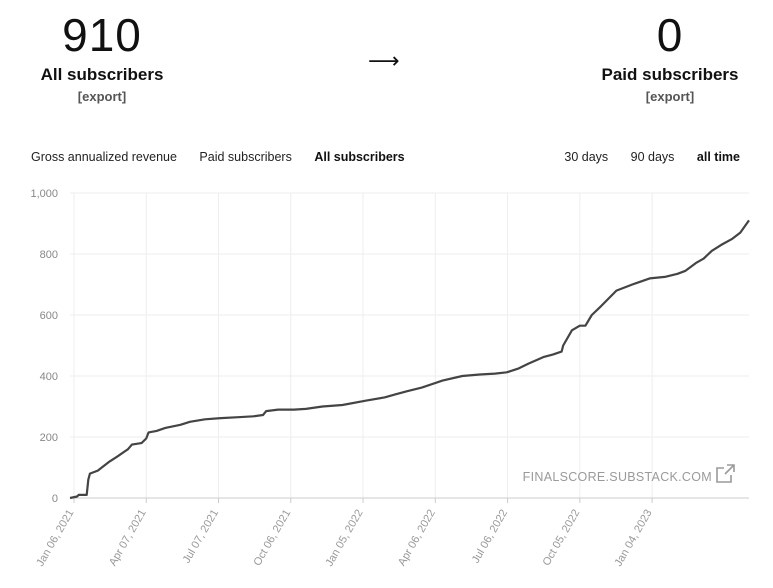 This screenshot has height=588, width=773. Describe the element at coordinates (49, 377) in the screenshot. I see `y-tick-label: 400` at that location.